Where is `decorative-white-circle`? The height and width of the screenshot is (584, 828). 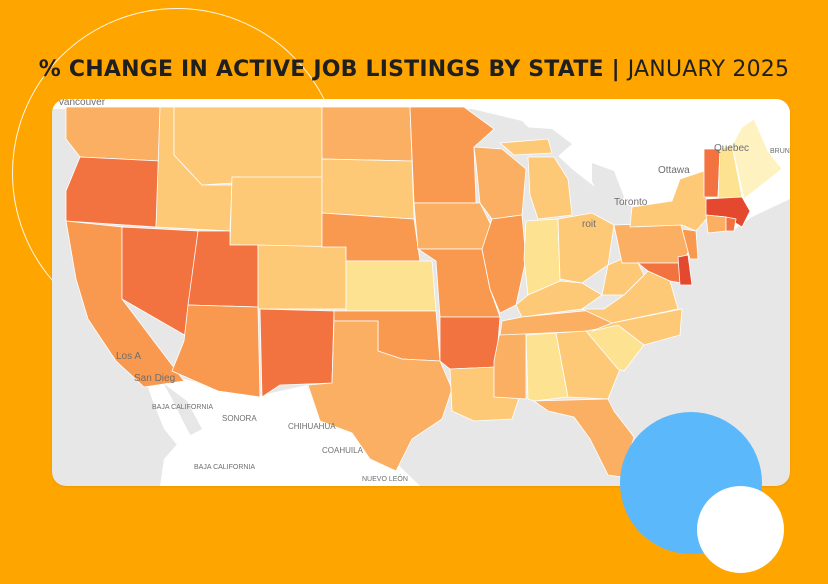
decorative-white-circle is located at coordinates (740, 529).